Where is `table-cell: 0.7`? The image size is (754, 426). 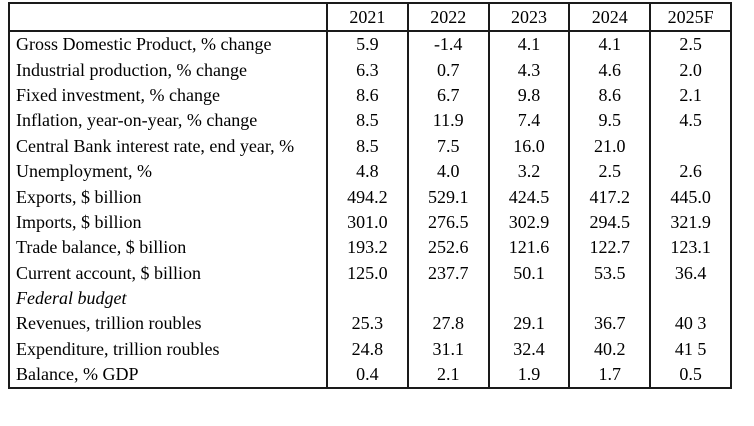
table-cell: 0.7 is located at coordinates (448, 70).